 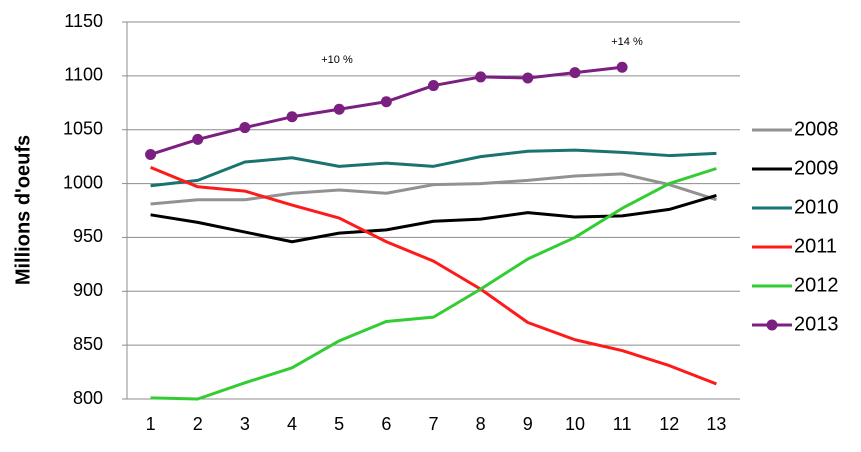 I want to click on x-tick-label: 9, so click(x=528, y=424).